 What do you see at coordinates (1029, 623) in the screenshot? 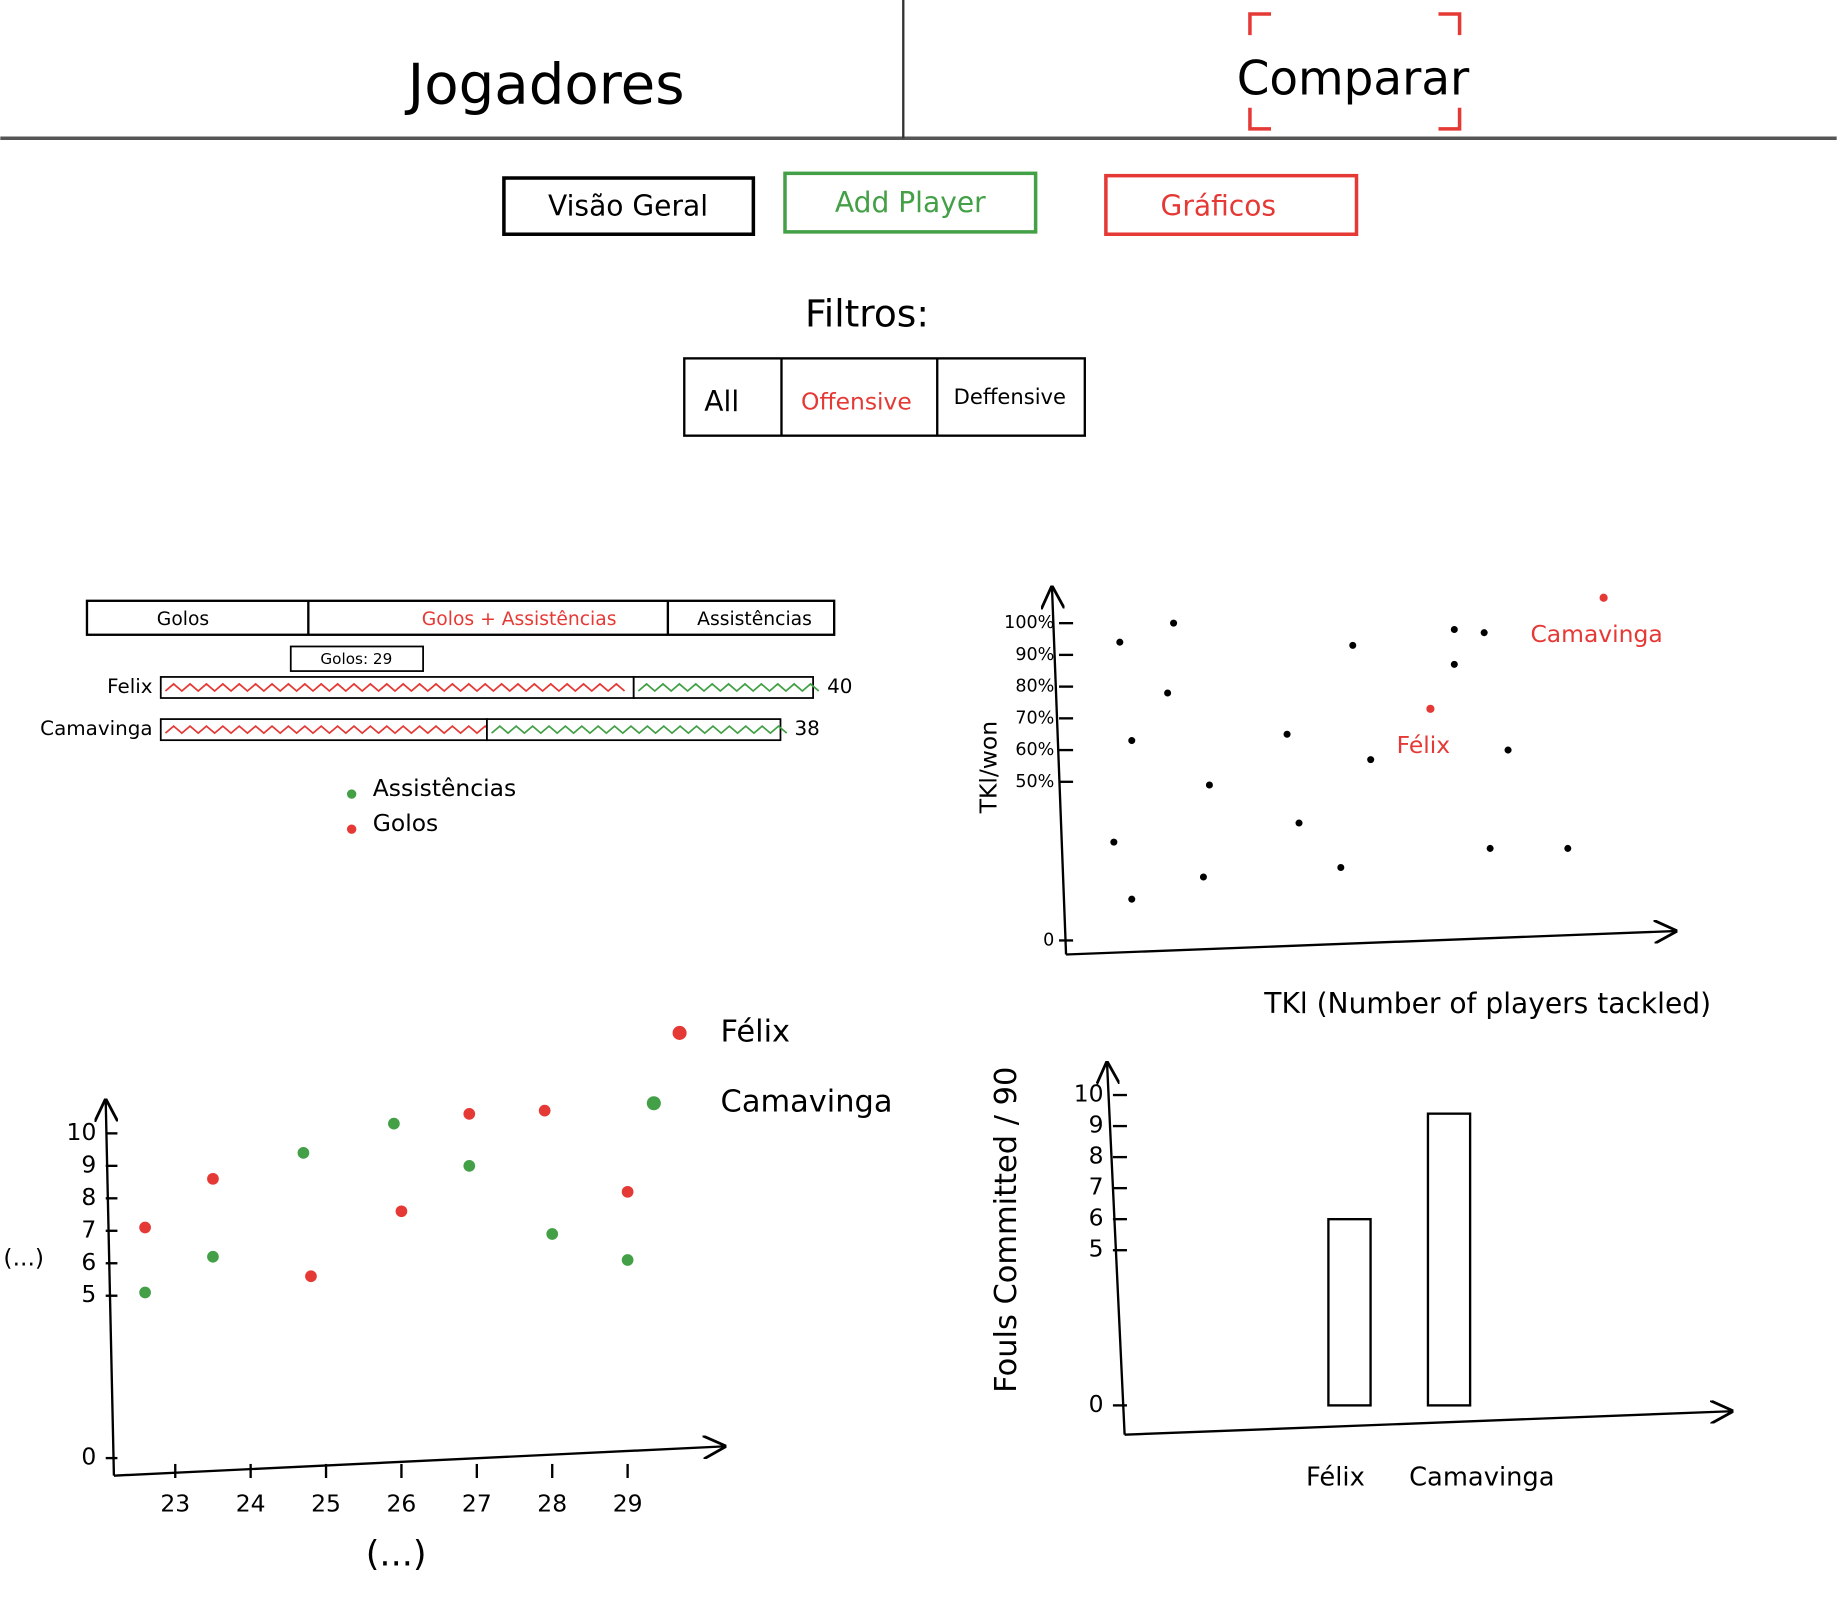
I see `y-tick-label: 100%` at bounding box center [1029, 623].